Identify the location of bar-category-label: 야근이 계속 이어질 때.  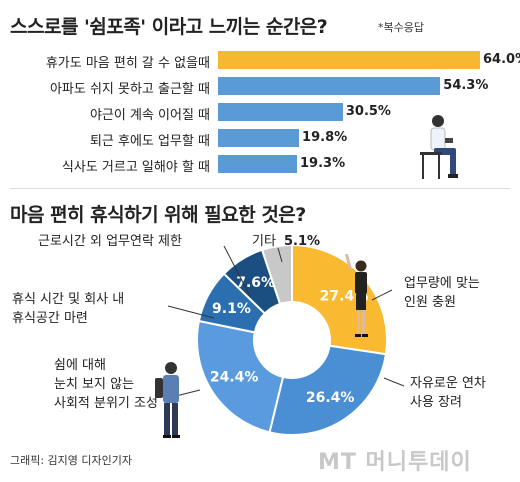
(149, 115).